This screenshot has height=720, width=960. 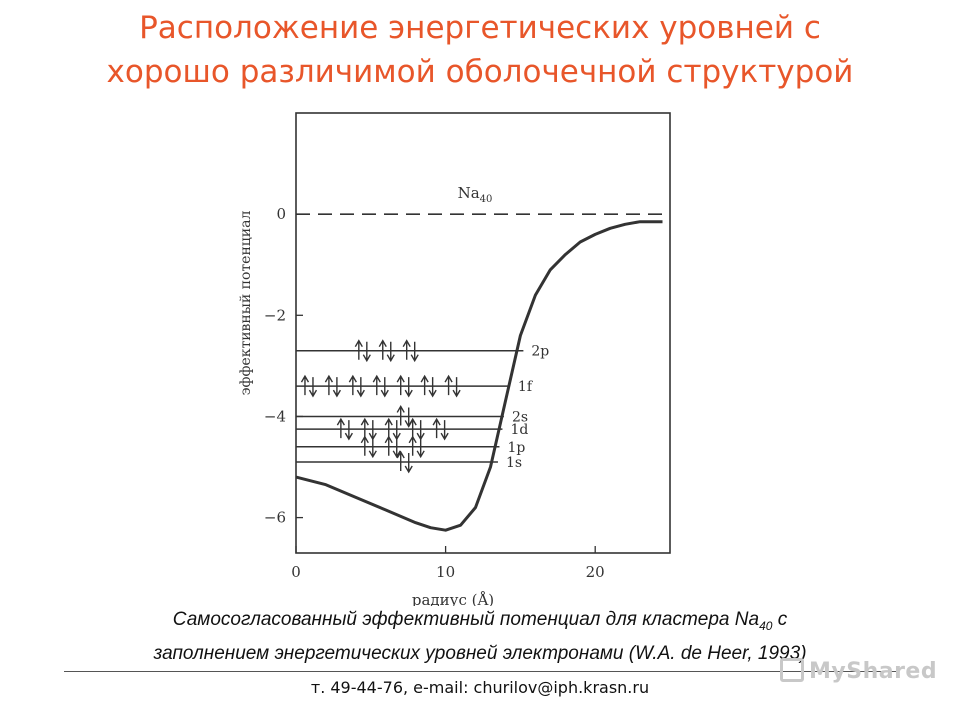 What do you see at coordinates (445, 572) in the screenshot?
I see `x-tick-label: 10` at bounding box center [445, 572].